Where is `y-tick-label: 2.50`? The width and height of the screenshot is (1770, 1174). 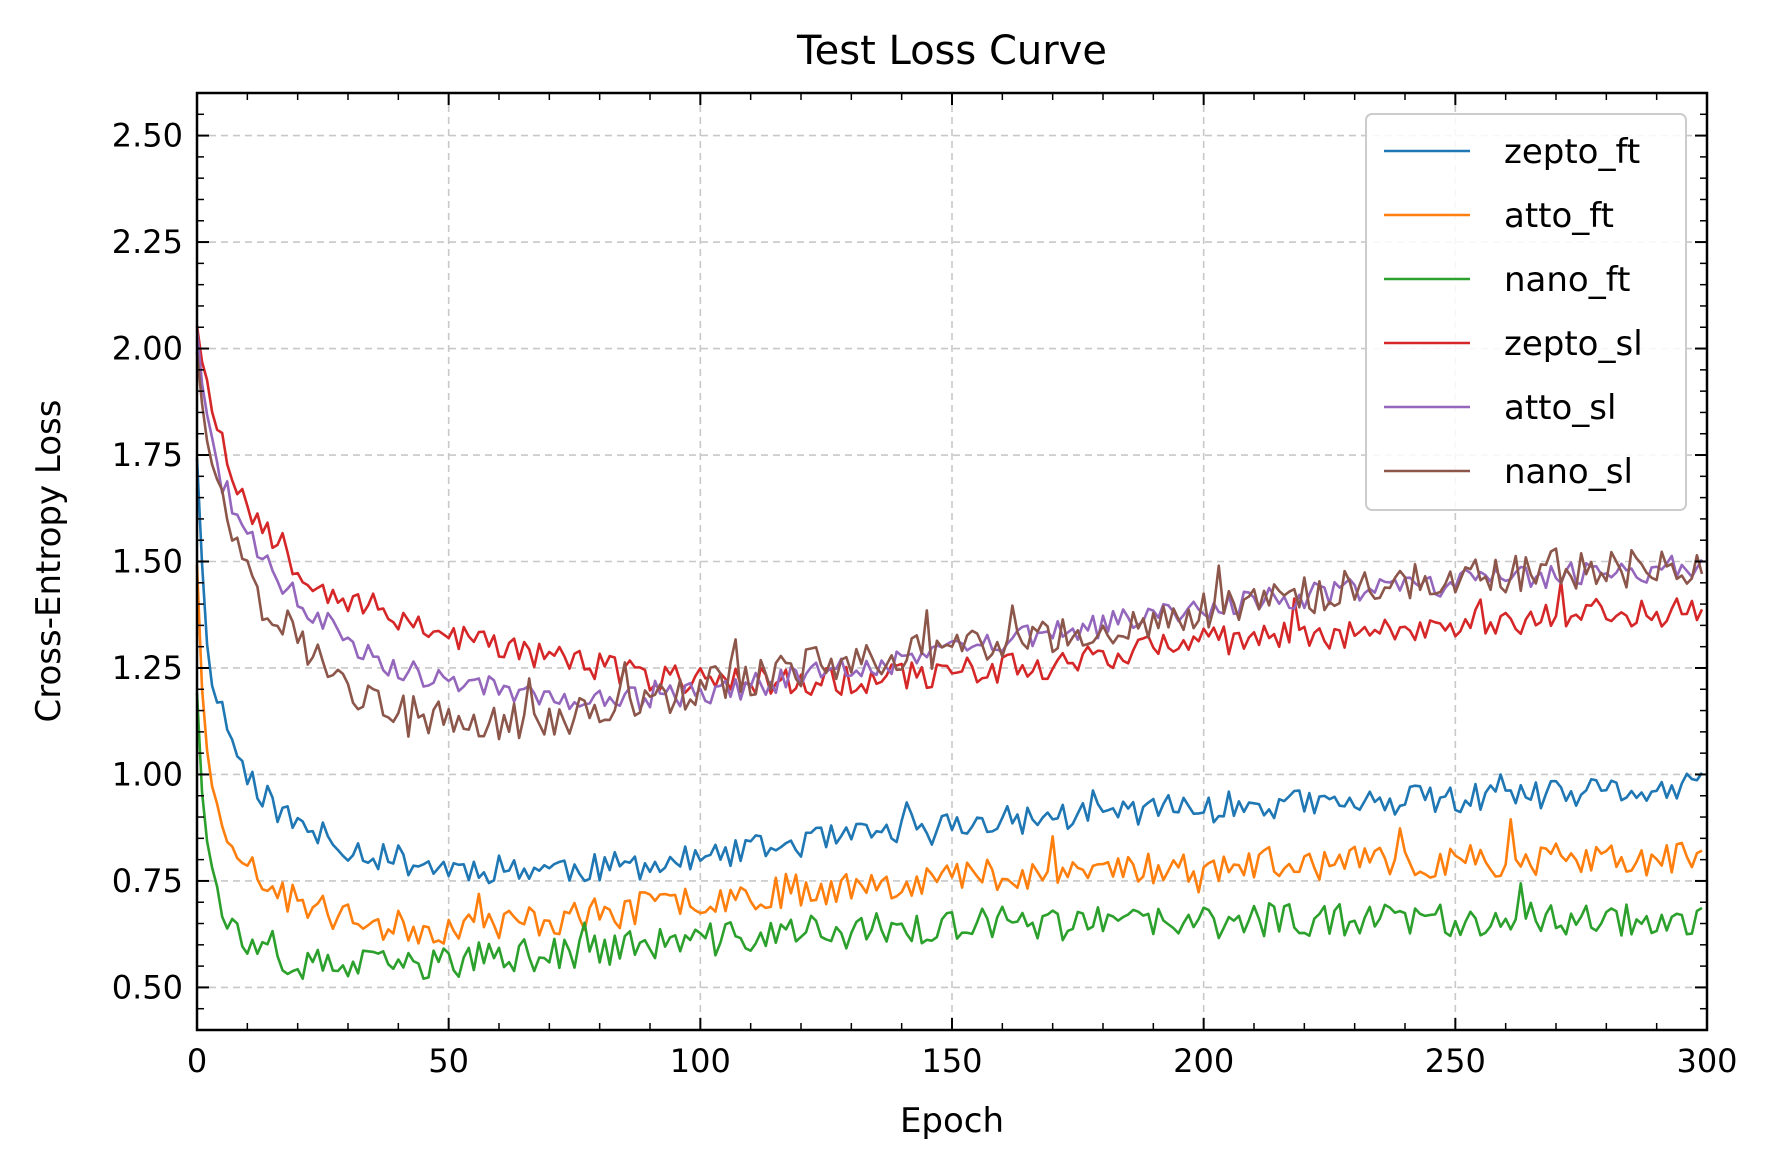
y-tick-label: 2.50 is located at coordinates (147, 136).